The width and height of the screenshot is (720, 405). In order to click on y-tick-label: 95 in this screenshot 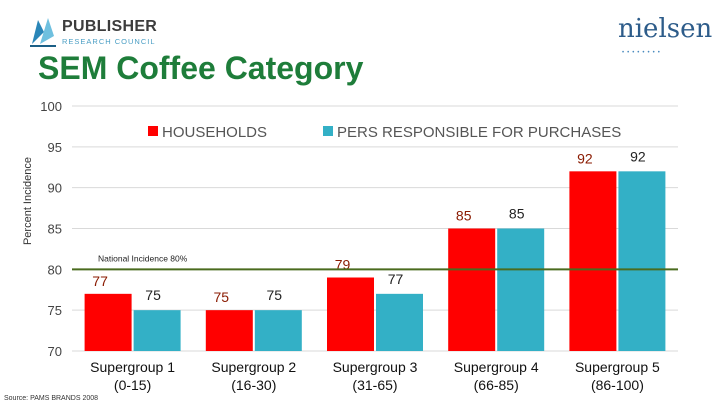, I will do `click(55, 147)`.